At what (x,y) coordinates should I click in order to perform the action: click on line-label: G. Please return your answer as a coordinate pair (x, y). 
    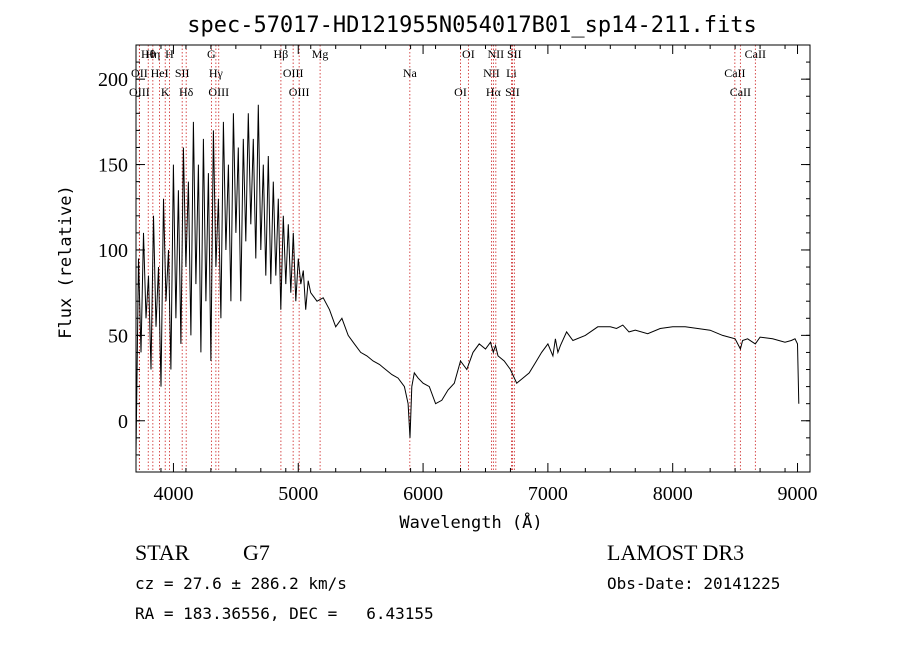
    Looking at the image, I should click on (211, 54).